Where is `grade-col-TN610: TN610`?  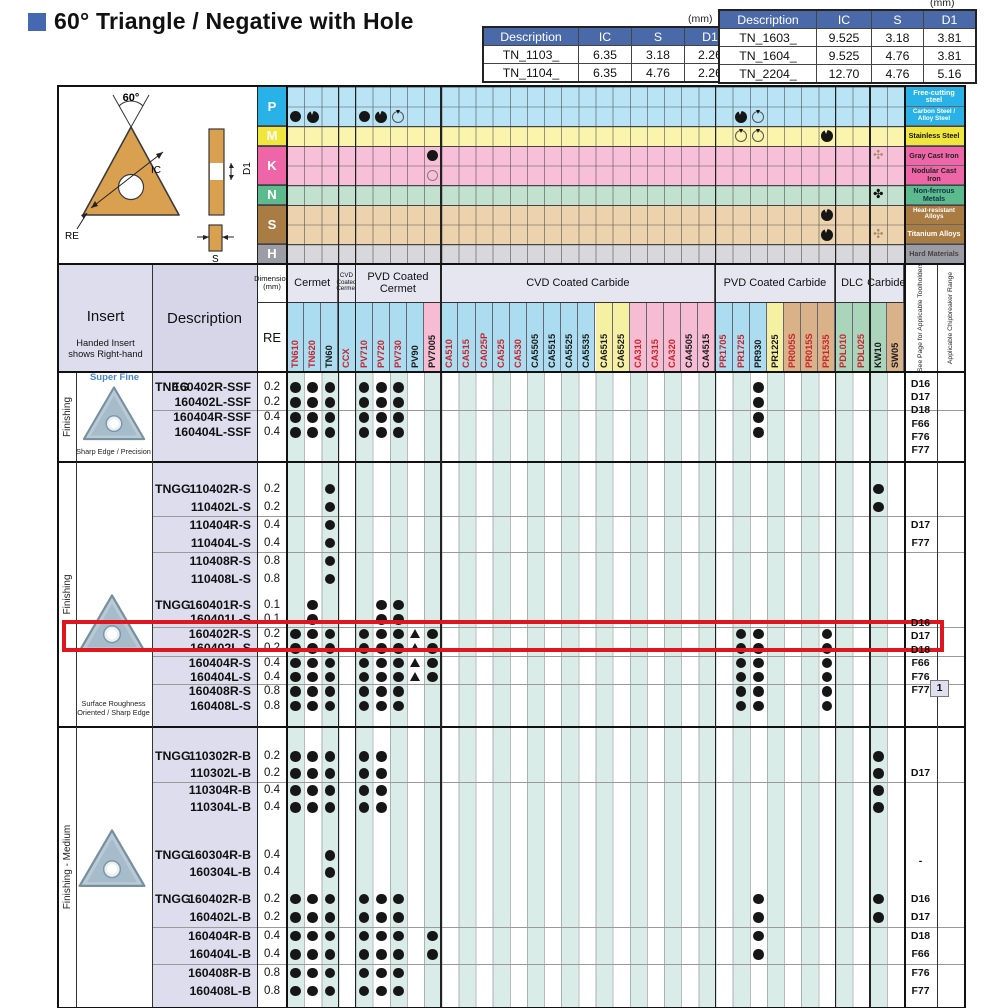
grade-col-TN610: TN610 is located at coordinates (295, 354).